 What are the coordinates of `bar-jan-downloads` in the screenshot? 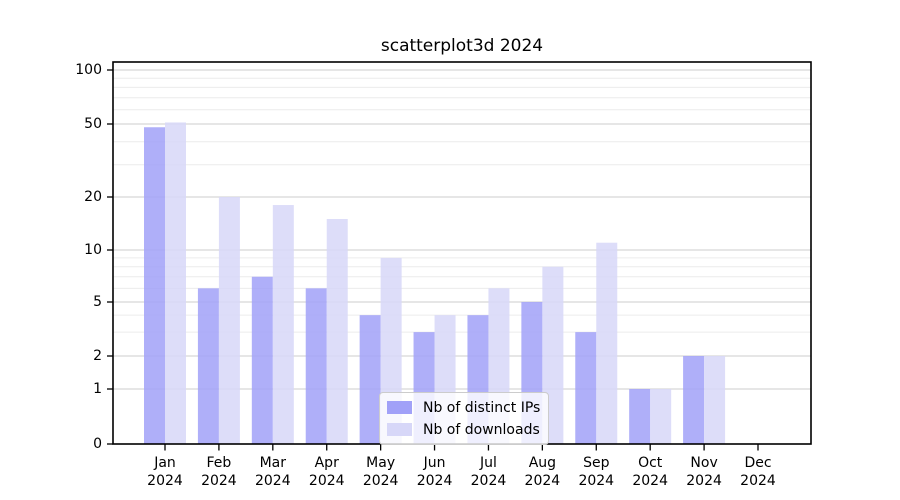 It's located at (175, 283).